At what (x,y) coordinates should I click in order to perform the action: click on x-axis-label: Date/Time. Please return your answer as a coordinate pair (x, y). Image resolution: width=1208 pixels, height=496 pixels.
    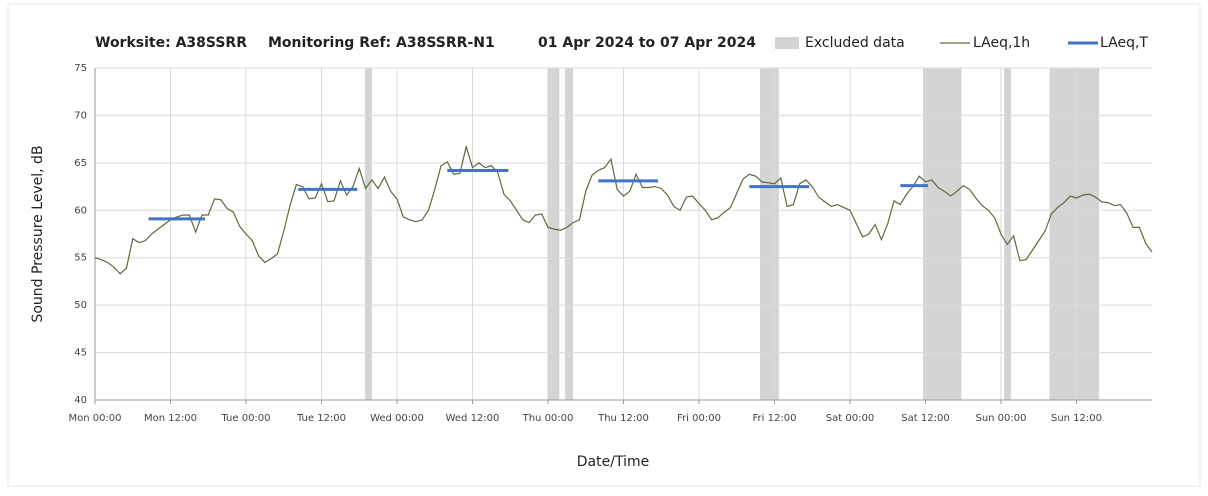
    Looking at the image, I should click on (613, 462).